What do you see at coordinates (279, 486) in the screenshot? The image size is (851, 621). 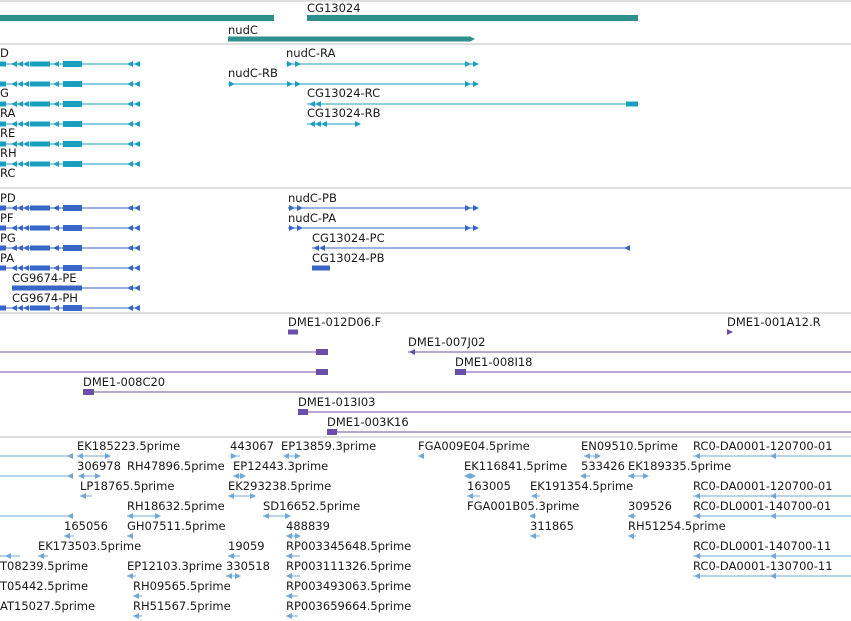 I see `est-label: EK293238.5prime` at bounding box center [279, 486].